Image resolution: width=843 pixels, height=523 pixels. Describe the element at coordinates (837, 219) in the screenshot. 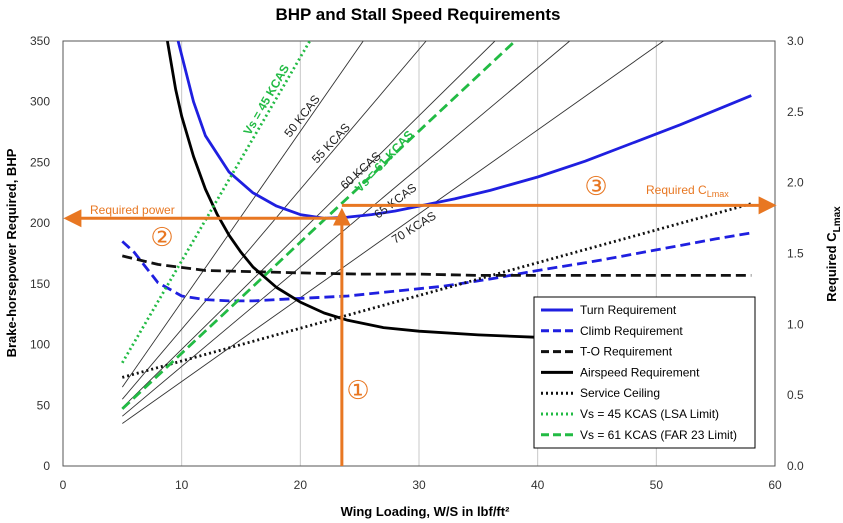

I see `y2-axis-label-sub: Lmax` at that location.